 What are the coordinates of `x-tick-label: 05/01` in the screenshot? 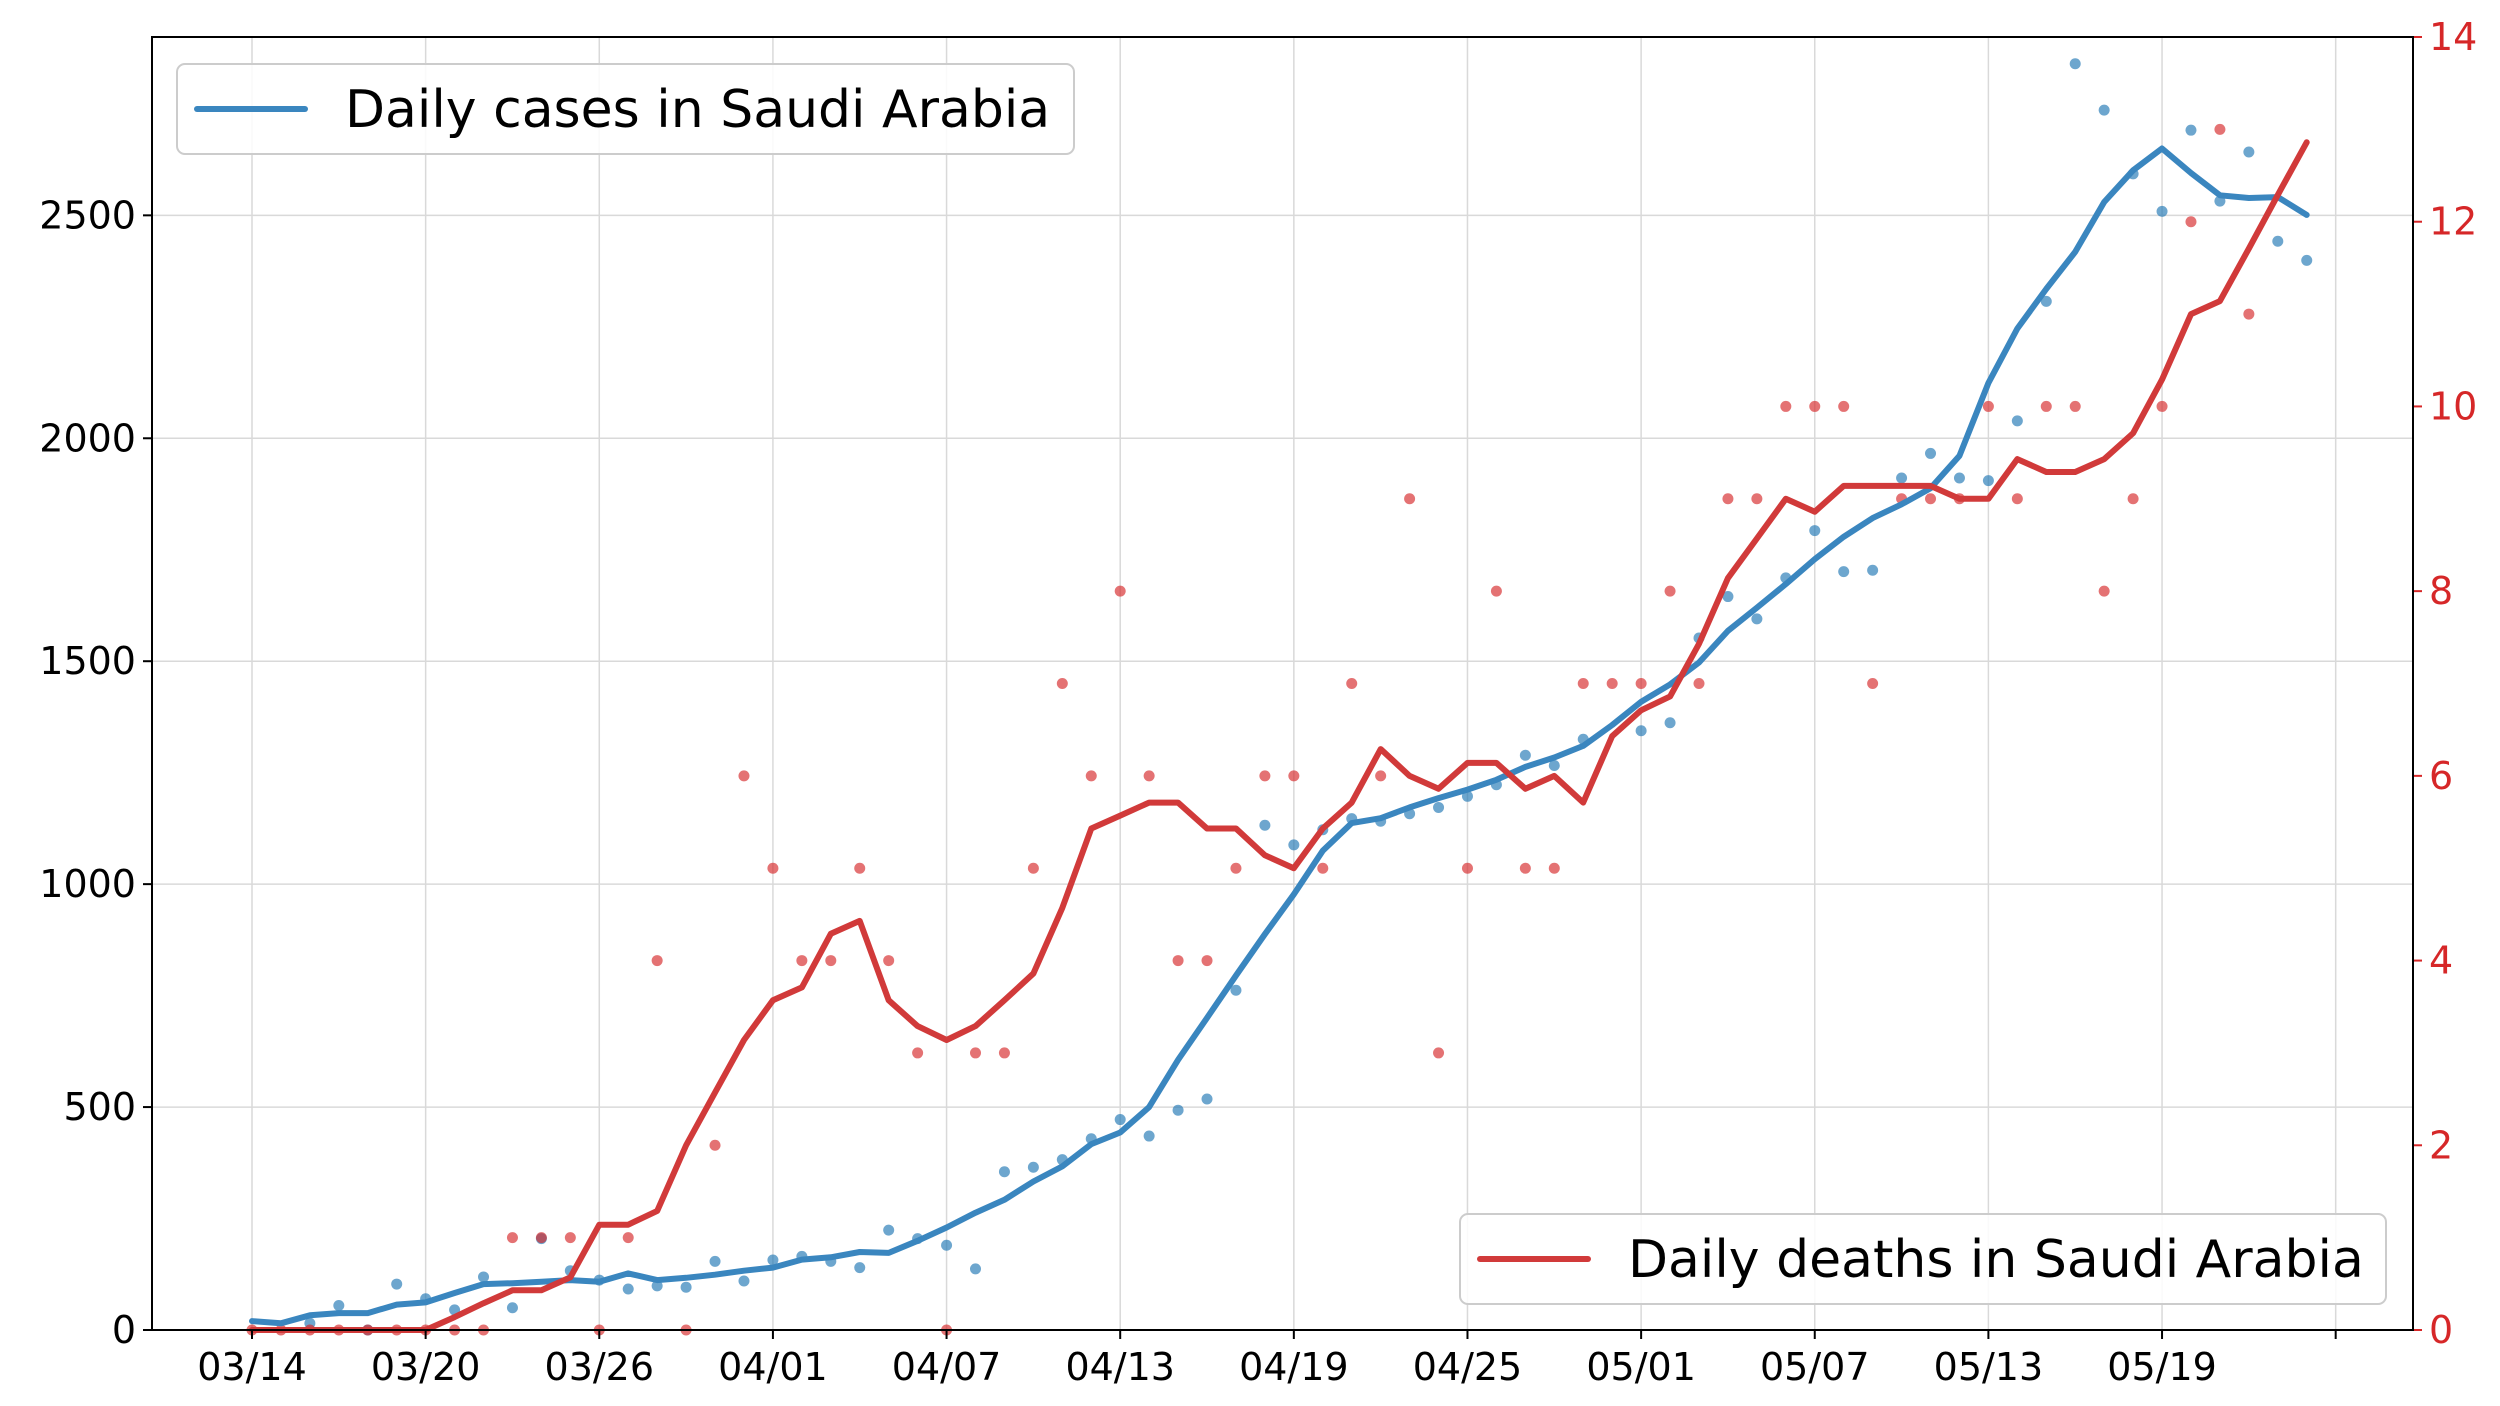 It's located at (1641, 1367).